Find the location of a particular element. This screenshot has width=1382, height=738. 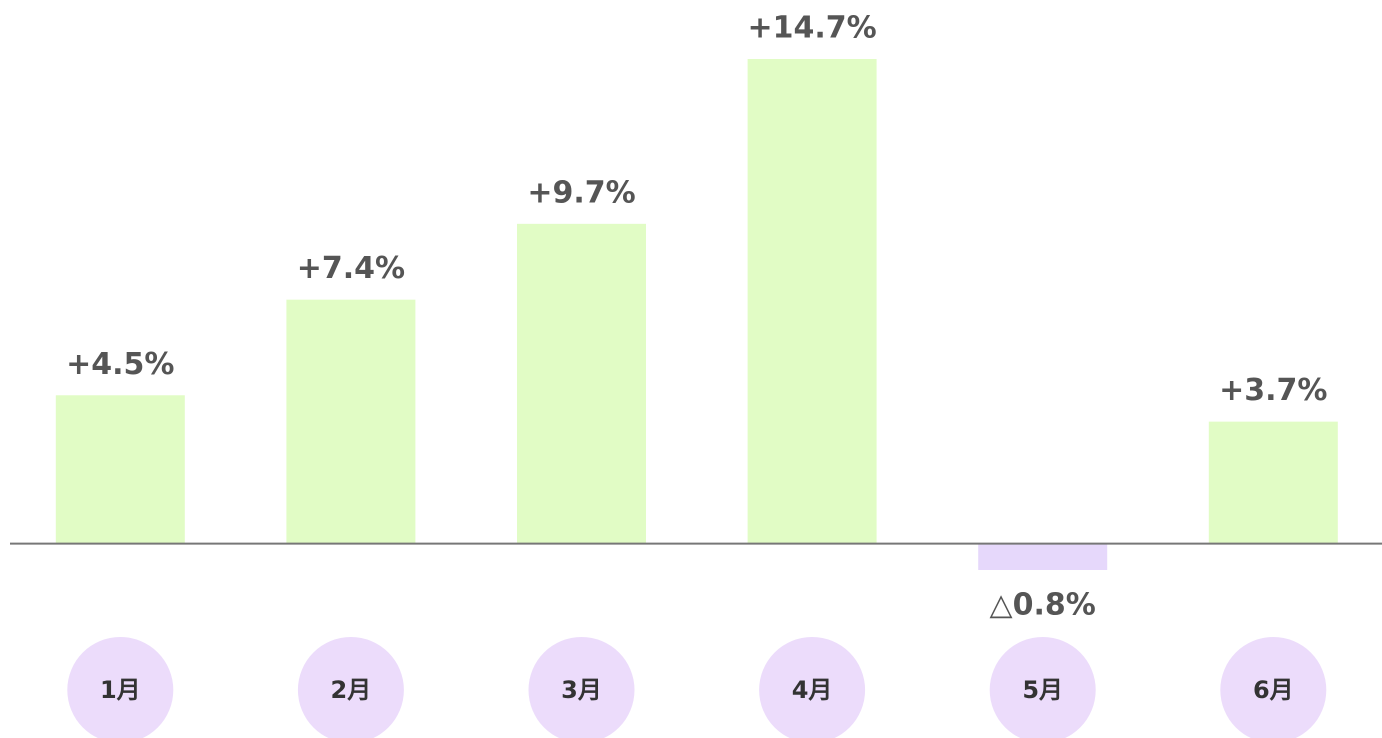

category-label: 1月 is located at coordinates (120, 690).